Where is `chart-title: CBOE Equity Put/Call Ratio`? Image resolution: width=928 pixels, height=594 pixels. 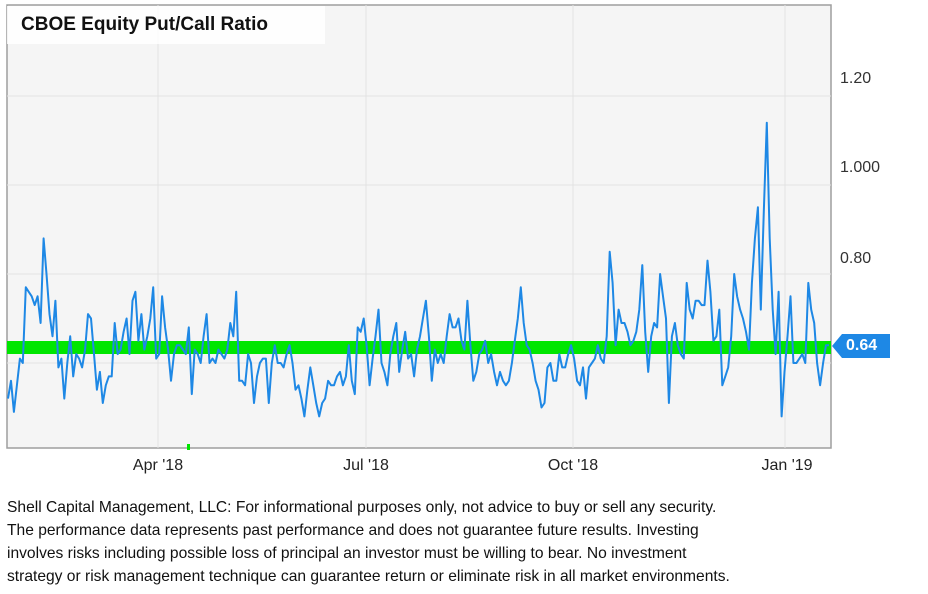 chart-title: CBOE Equity Put/Call Ratio is located at coordinates (145, 24).